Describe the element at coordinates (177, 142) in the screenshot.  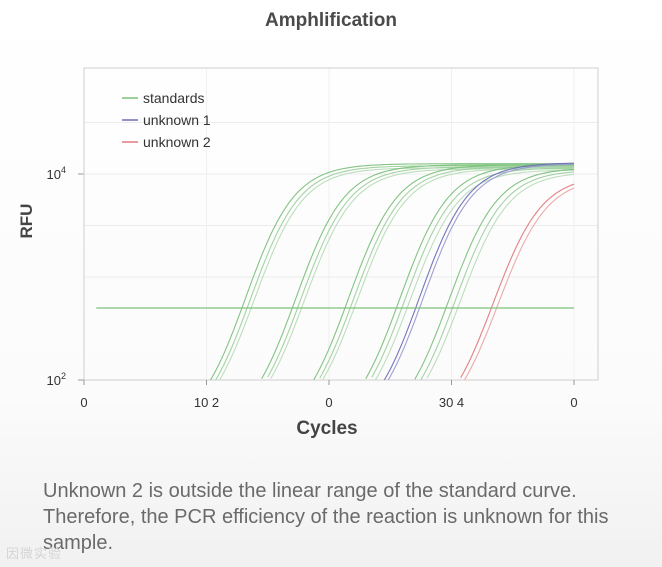
I see `legend-label-unknown-2: unknown 2` at that location.